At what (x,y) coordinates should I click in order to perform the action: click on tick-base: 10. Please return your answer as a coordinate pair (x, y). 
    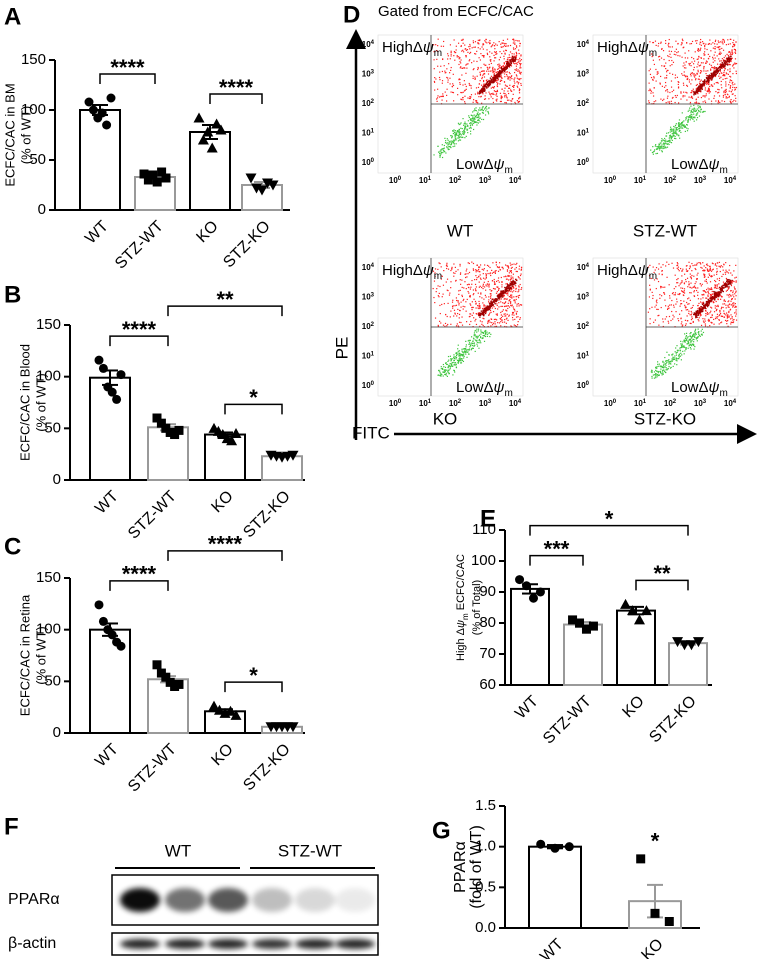
    Looking at the image, I should click on (483, 403).